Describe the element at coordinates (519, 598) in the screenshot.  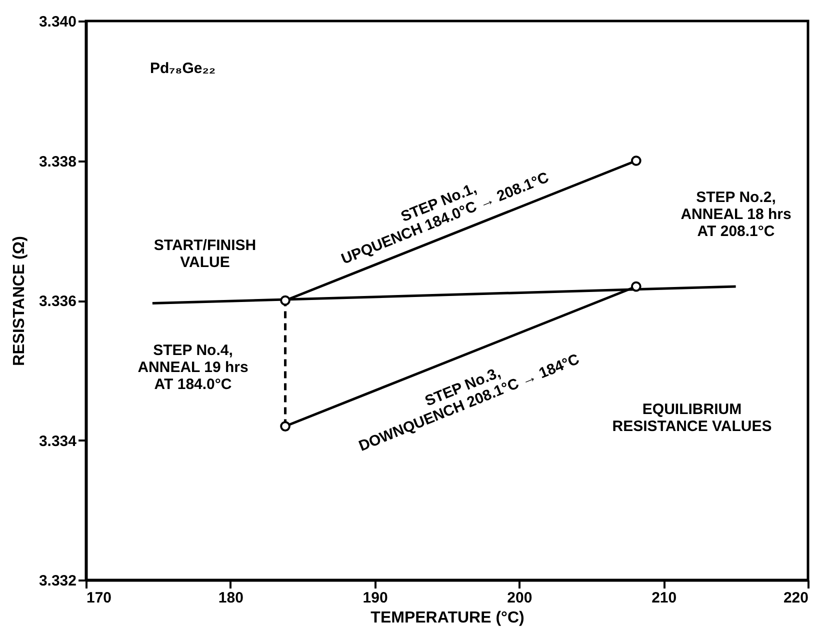
I see `x-tick-label: 200` at that location.